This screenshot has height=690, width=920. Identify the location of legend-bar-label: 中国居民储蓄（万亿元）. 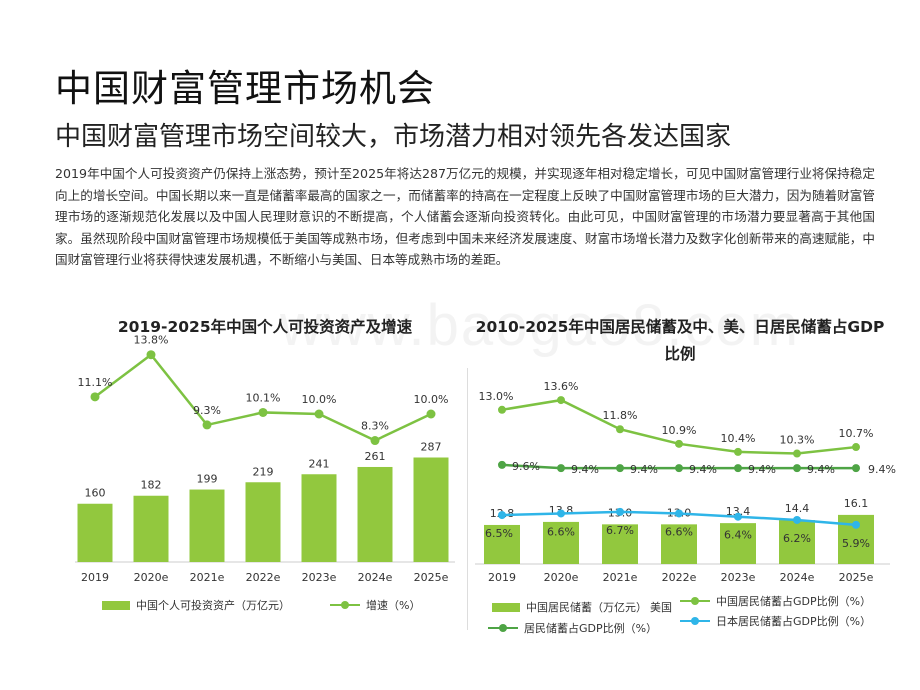
(586, 607).